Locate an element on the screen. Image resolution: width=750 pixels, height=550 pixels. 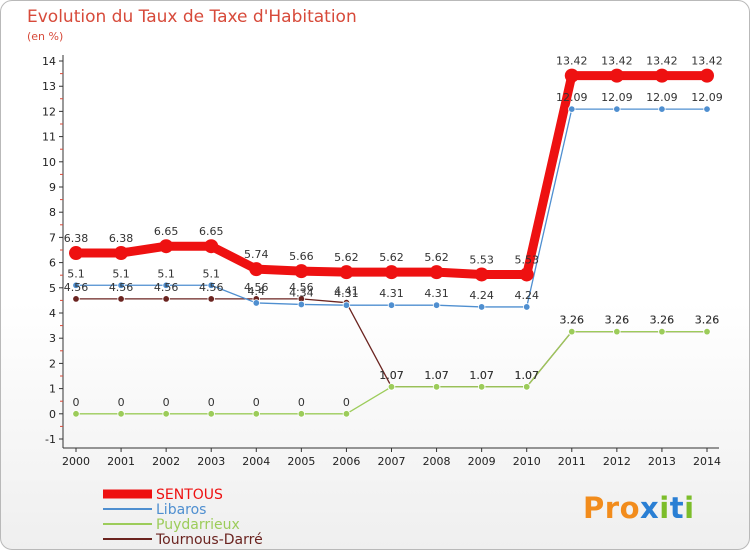
y-tick-label: 4 is located at coordinates (52, 313).